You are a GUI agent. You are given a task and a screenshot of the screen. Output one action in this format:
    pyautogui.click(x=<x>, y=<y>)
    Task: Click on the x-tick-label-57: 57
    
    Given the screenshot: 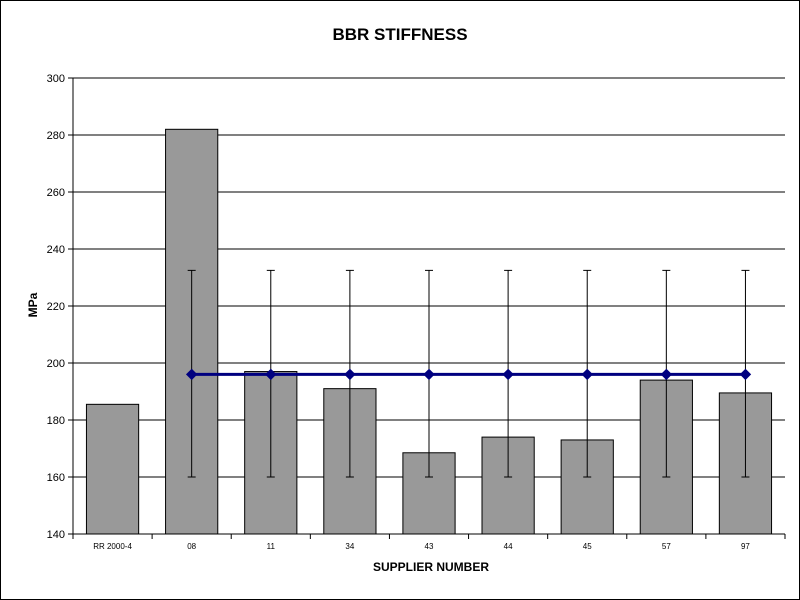 What is the action you would take?
    pyautogui.click(x=666, y=546)
    